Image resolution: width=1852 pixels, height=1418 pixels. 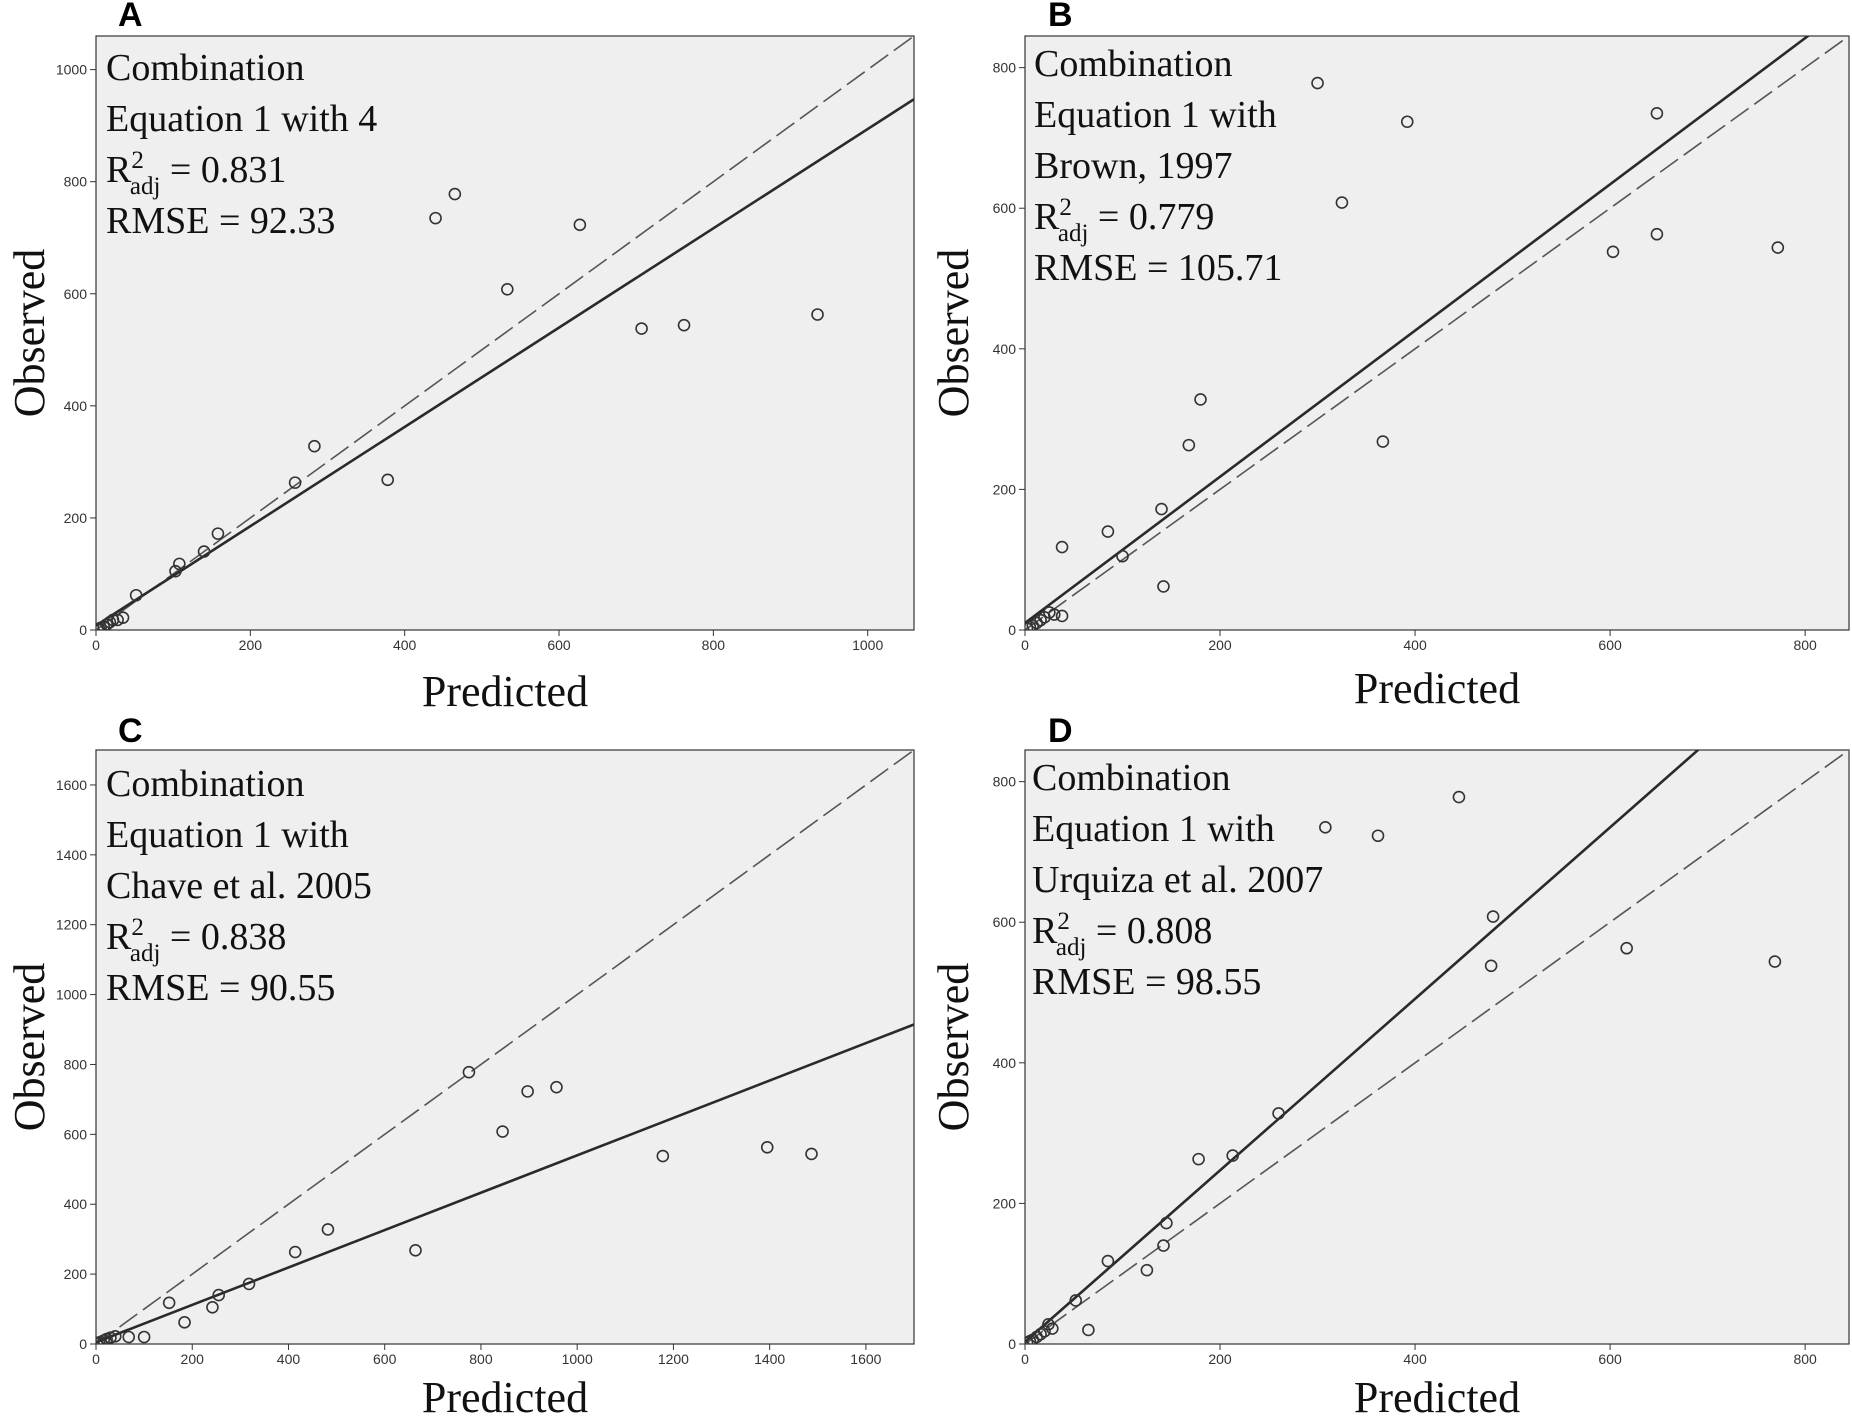 I want to click on y-tick-label: 200, so click(x=1005, y=489).